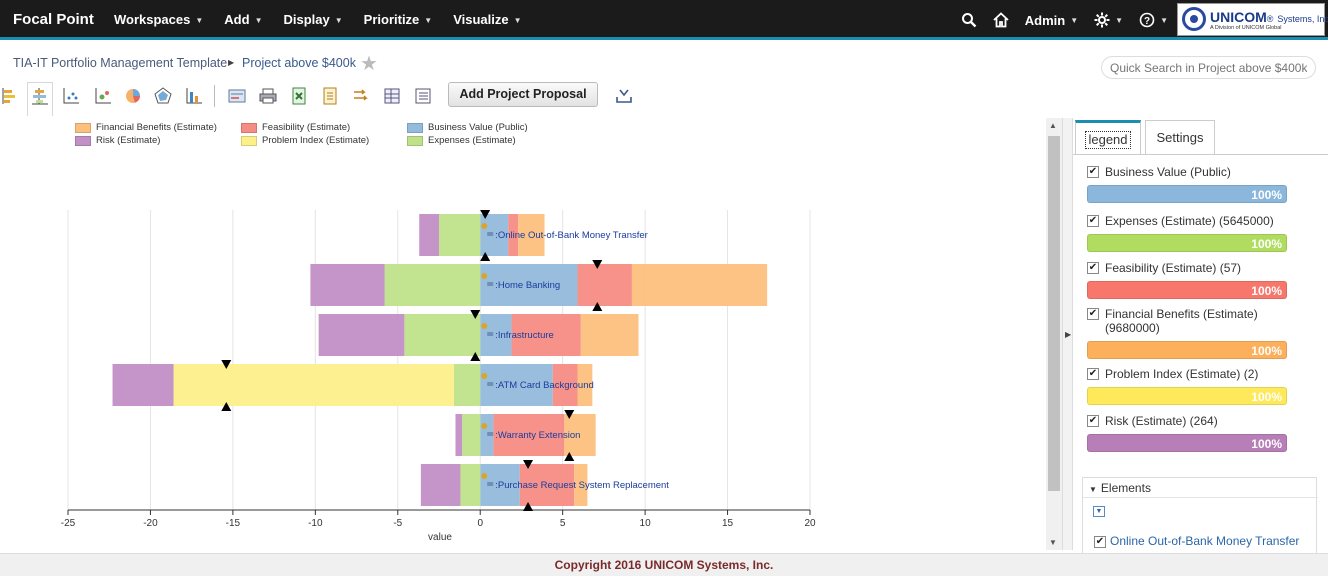 This screenshot has width=1328, height=576. Describe the element at coordinates (1099, 511) in the screenshot. I see `filter-dropdown-icon: ▼` at that location.